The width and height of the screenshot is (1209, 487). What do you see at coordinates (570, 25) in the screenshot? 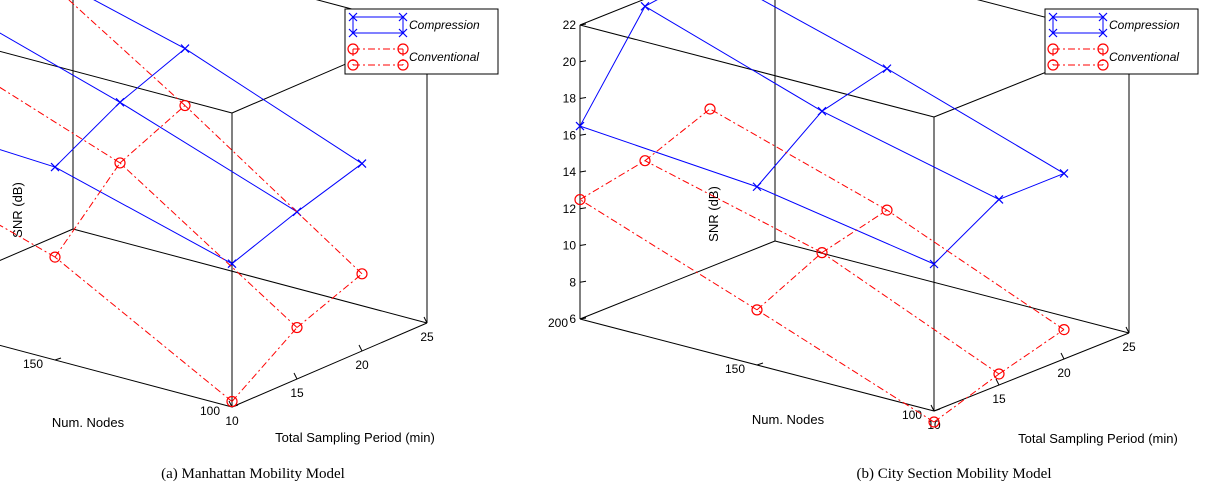
I see `z-tick-label: 22` at bounding box center [570, 25].